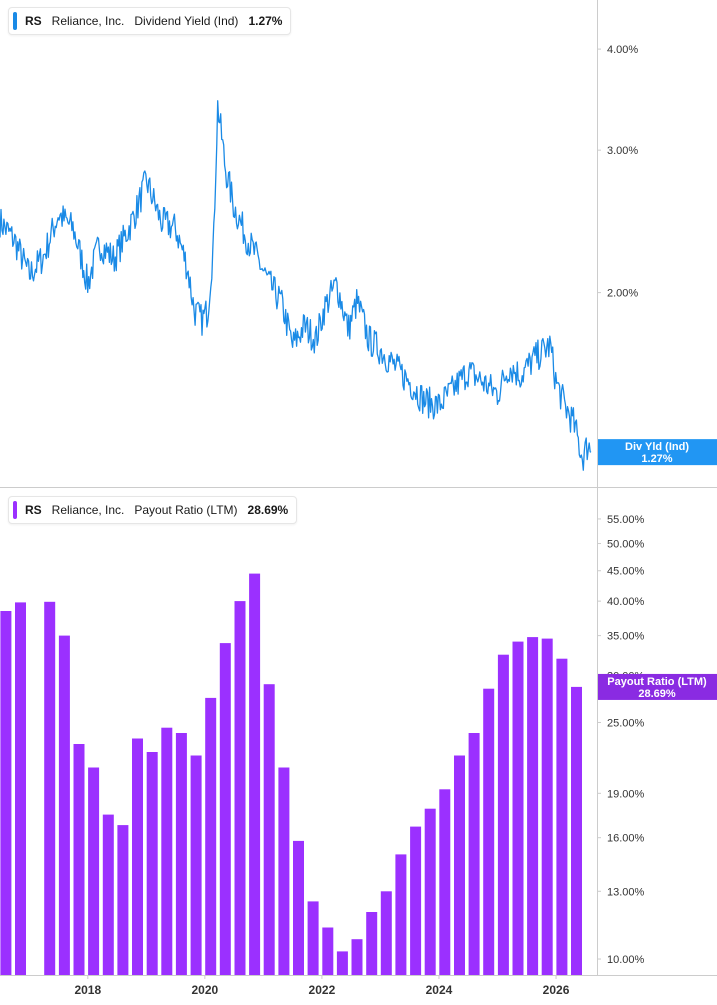 The height and width of the screenshot is (1005, 717). I want to click on y-tick-label: 35.00%, so click(626, 637).